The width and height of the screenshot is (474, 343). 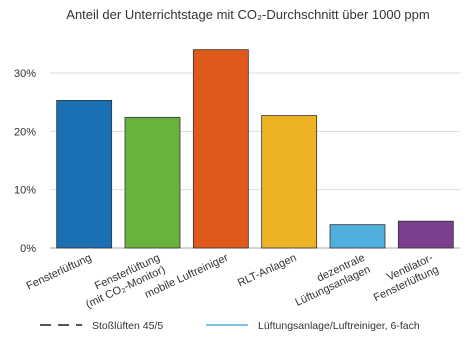 I want to click on x-tick-label: Ventilator-Fensterlüftung, so click(x=403, y=278).